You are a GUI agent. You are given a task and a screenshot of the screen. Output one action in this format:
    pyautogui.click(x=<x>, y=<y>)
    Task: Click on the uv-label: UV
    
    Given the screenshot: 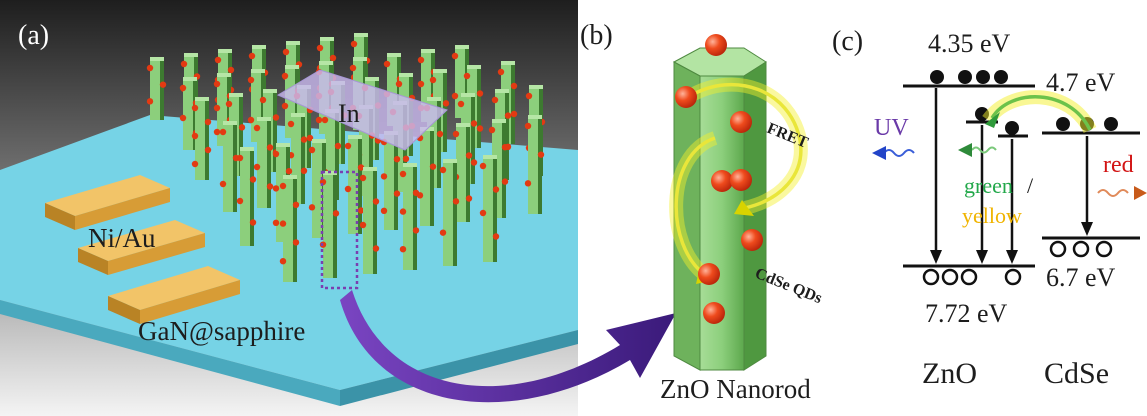 What is the action you would take?
    pyautogui.click(x=891, y=128)
    